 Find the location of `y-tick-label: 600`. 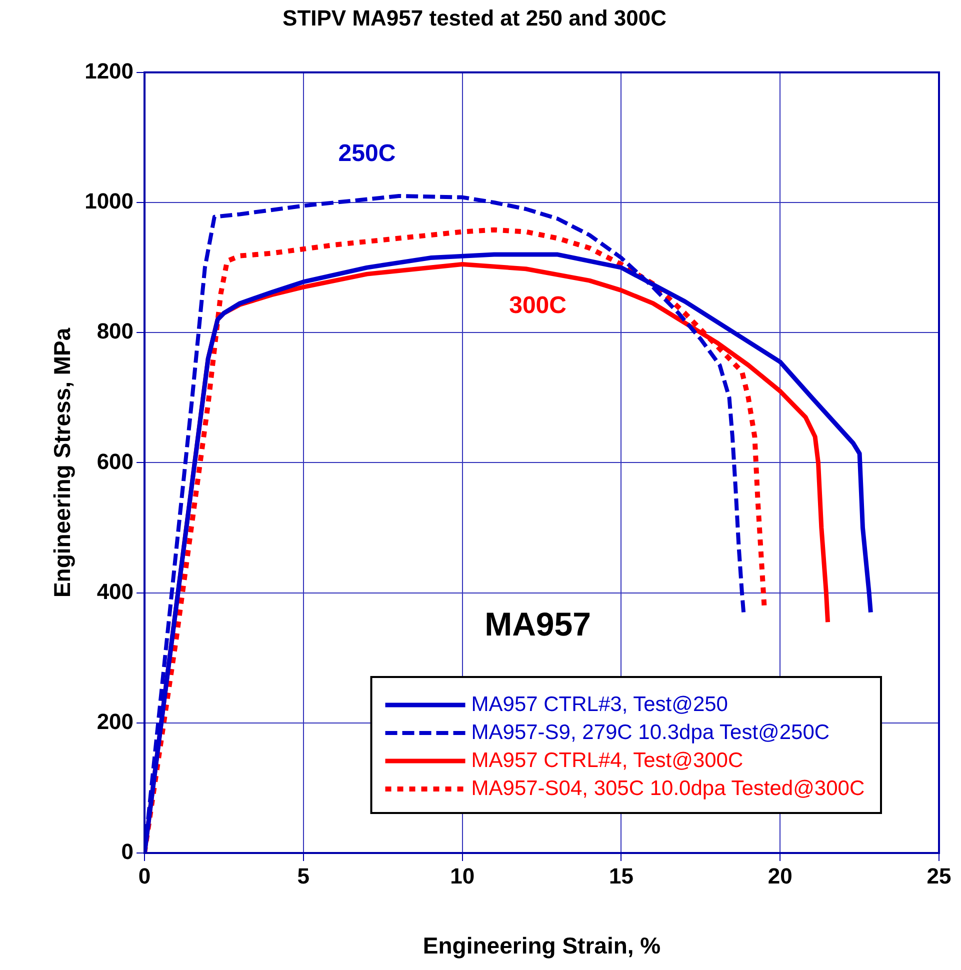

y-tick-label: 600 is located at coordinates (115, 461).